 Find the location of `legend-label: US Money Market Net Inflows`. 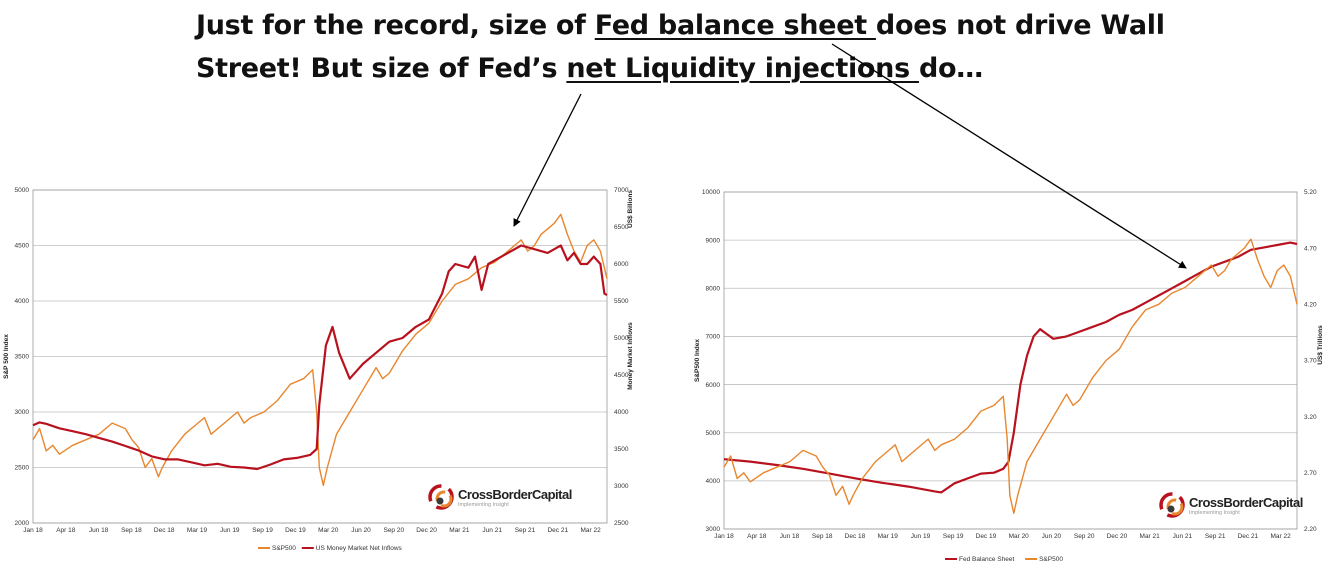

legend-label: US Money Market Net Inflows is located at coordinates (359, 548).